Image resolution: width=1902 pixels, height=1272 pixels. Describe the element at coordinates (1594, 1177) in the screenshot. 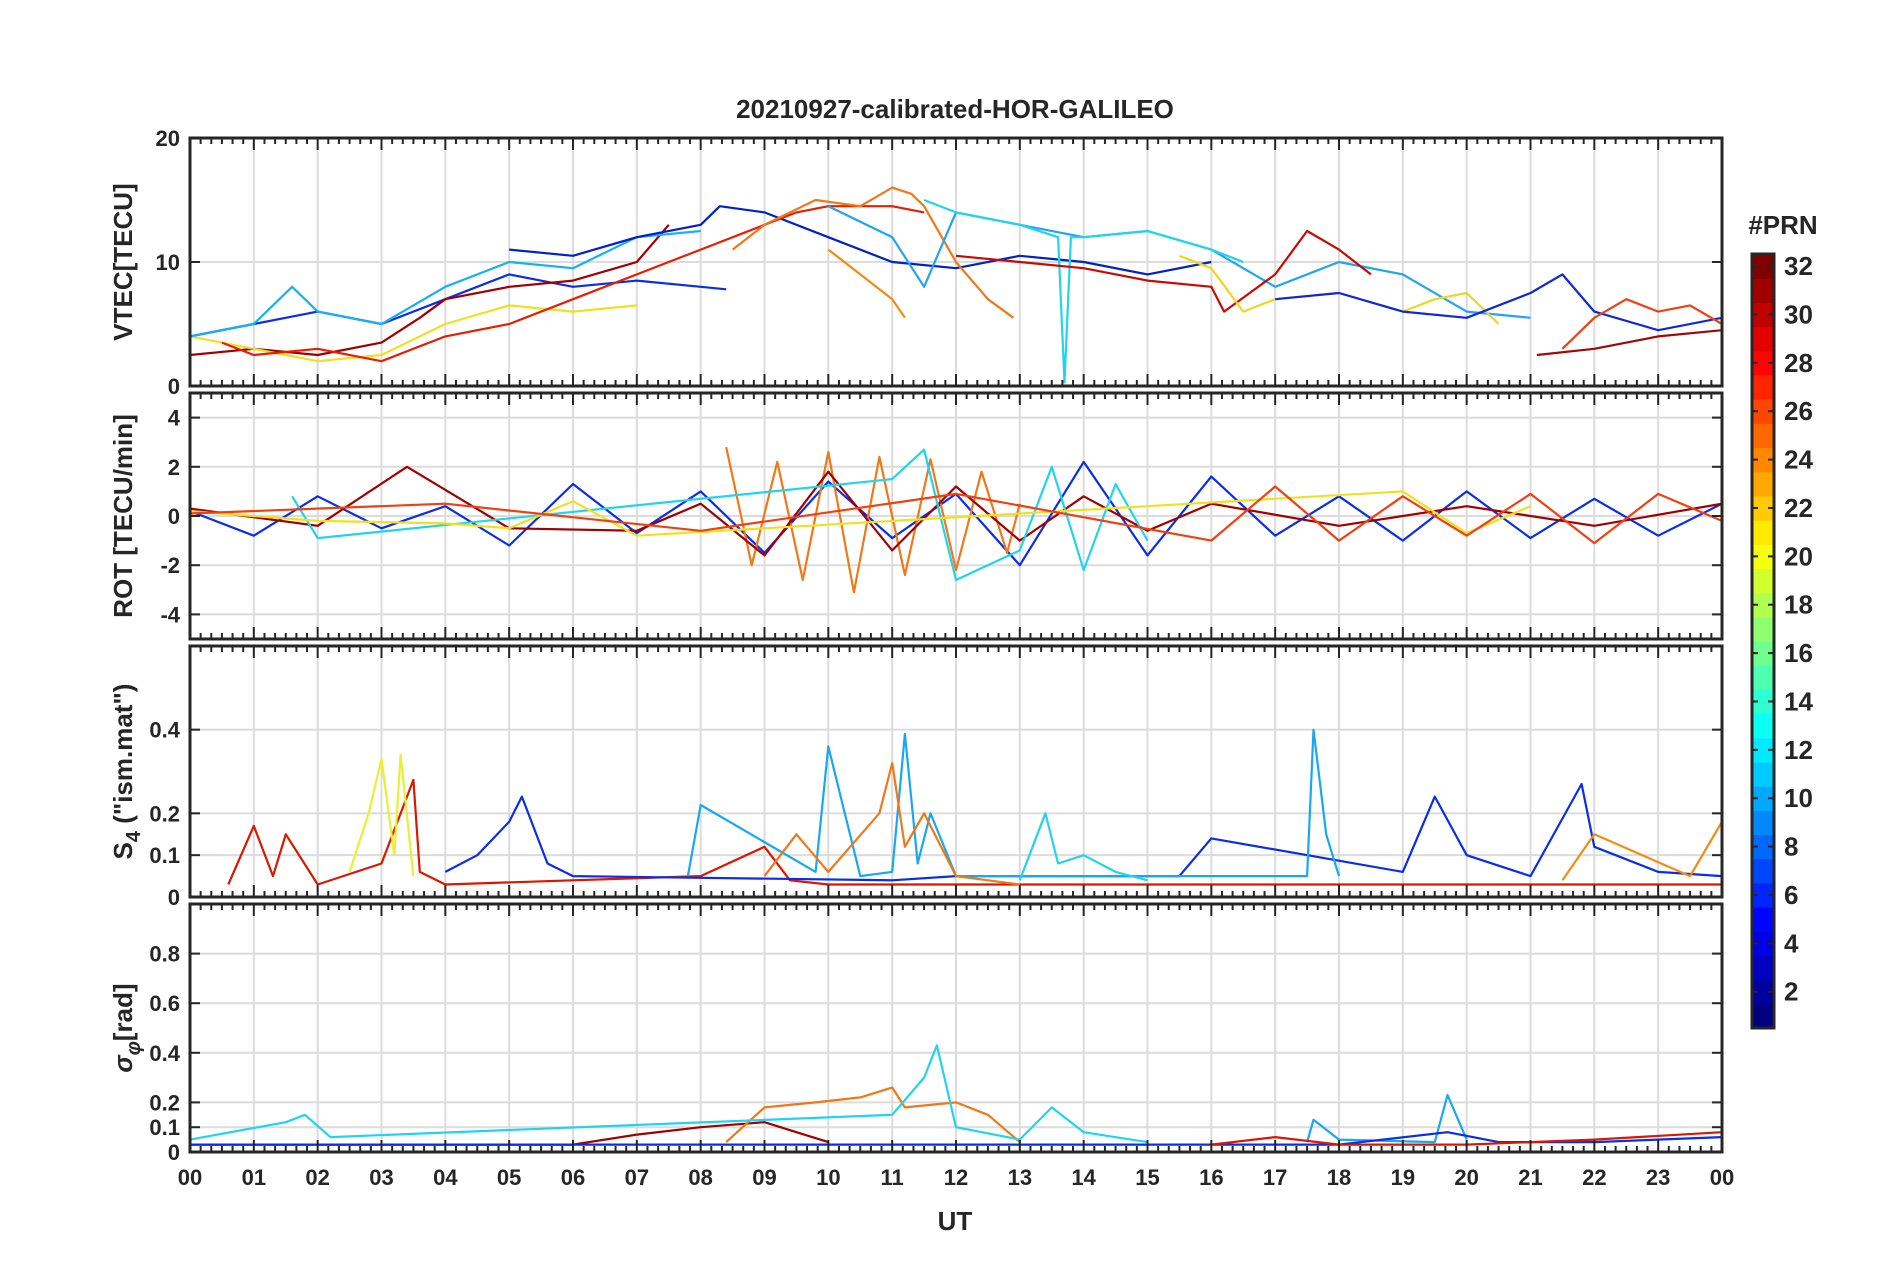

I see `x-tick-label: 22` at that location.